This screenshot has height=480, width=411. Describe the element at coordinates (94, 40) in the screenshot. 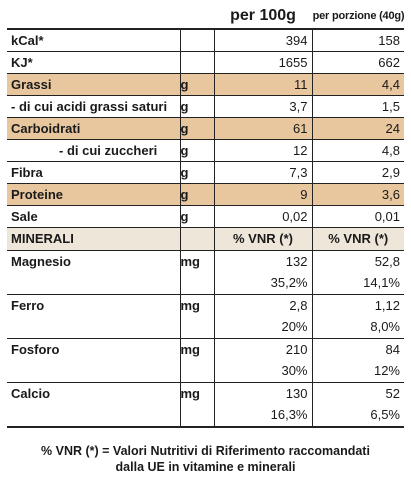

I see `nutrient-name: kCal*` at that location.